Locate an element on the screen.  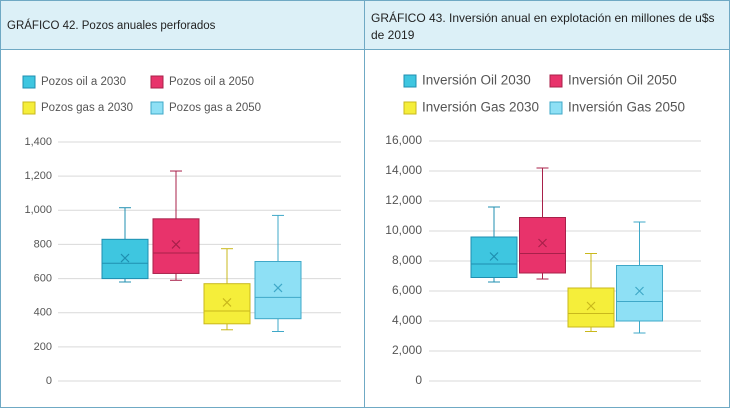
y-tick-label: 1,400 is located at coordinates (38, 142).